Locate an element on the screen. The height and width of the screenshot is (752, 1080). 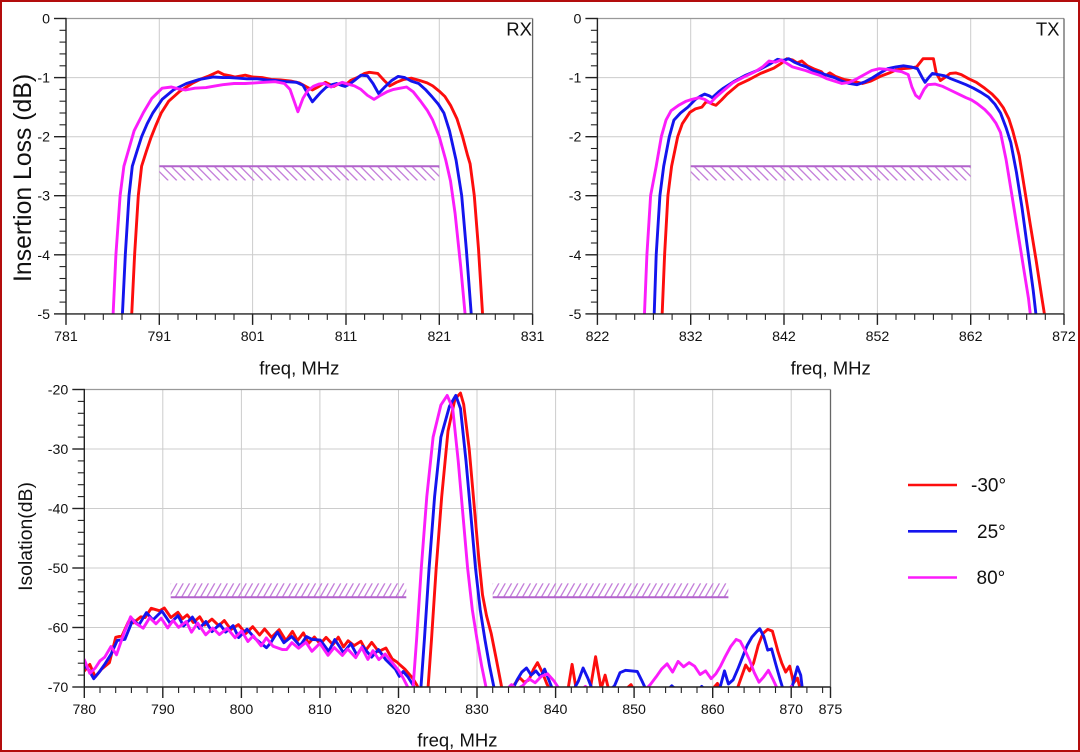
svg-text: RX is located at coordinates (519, 28).